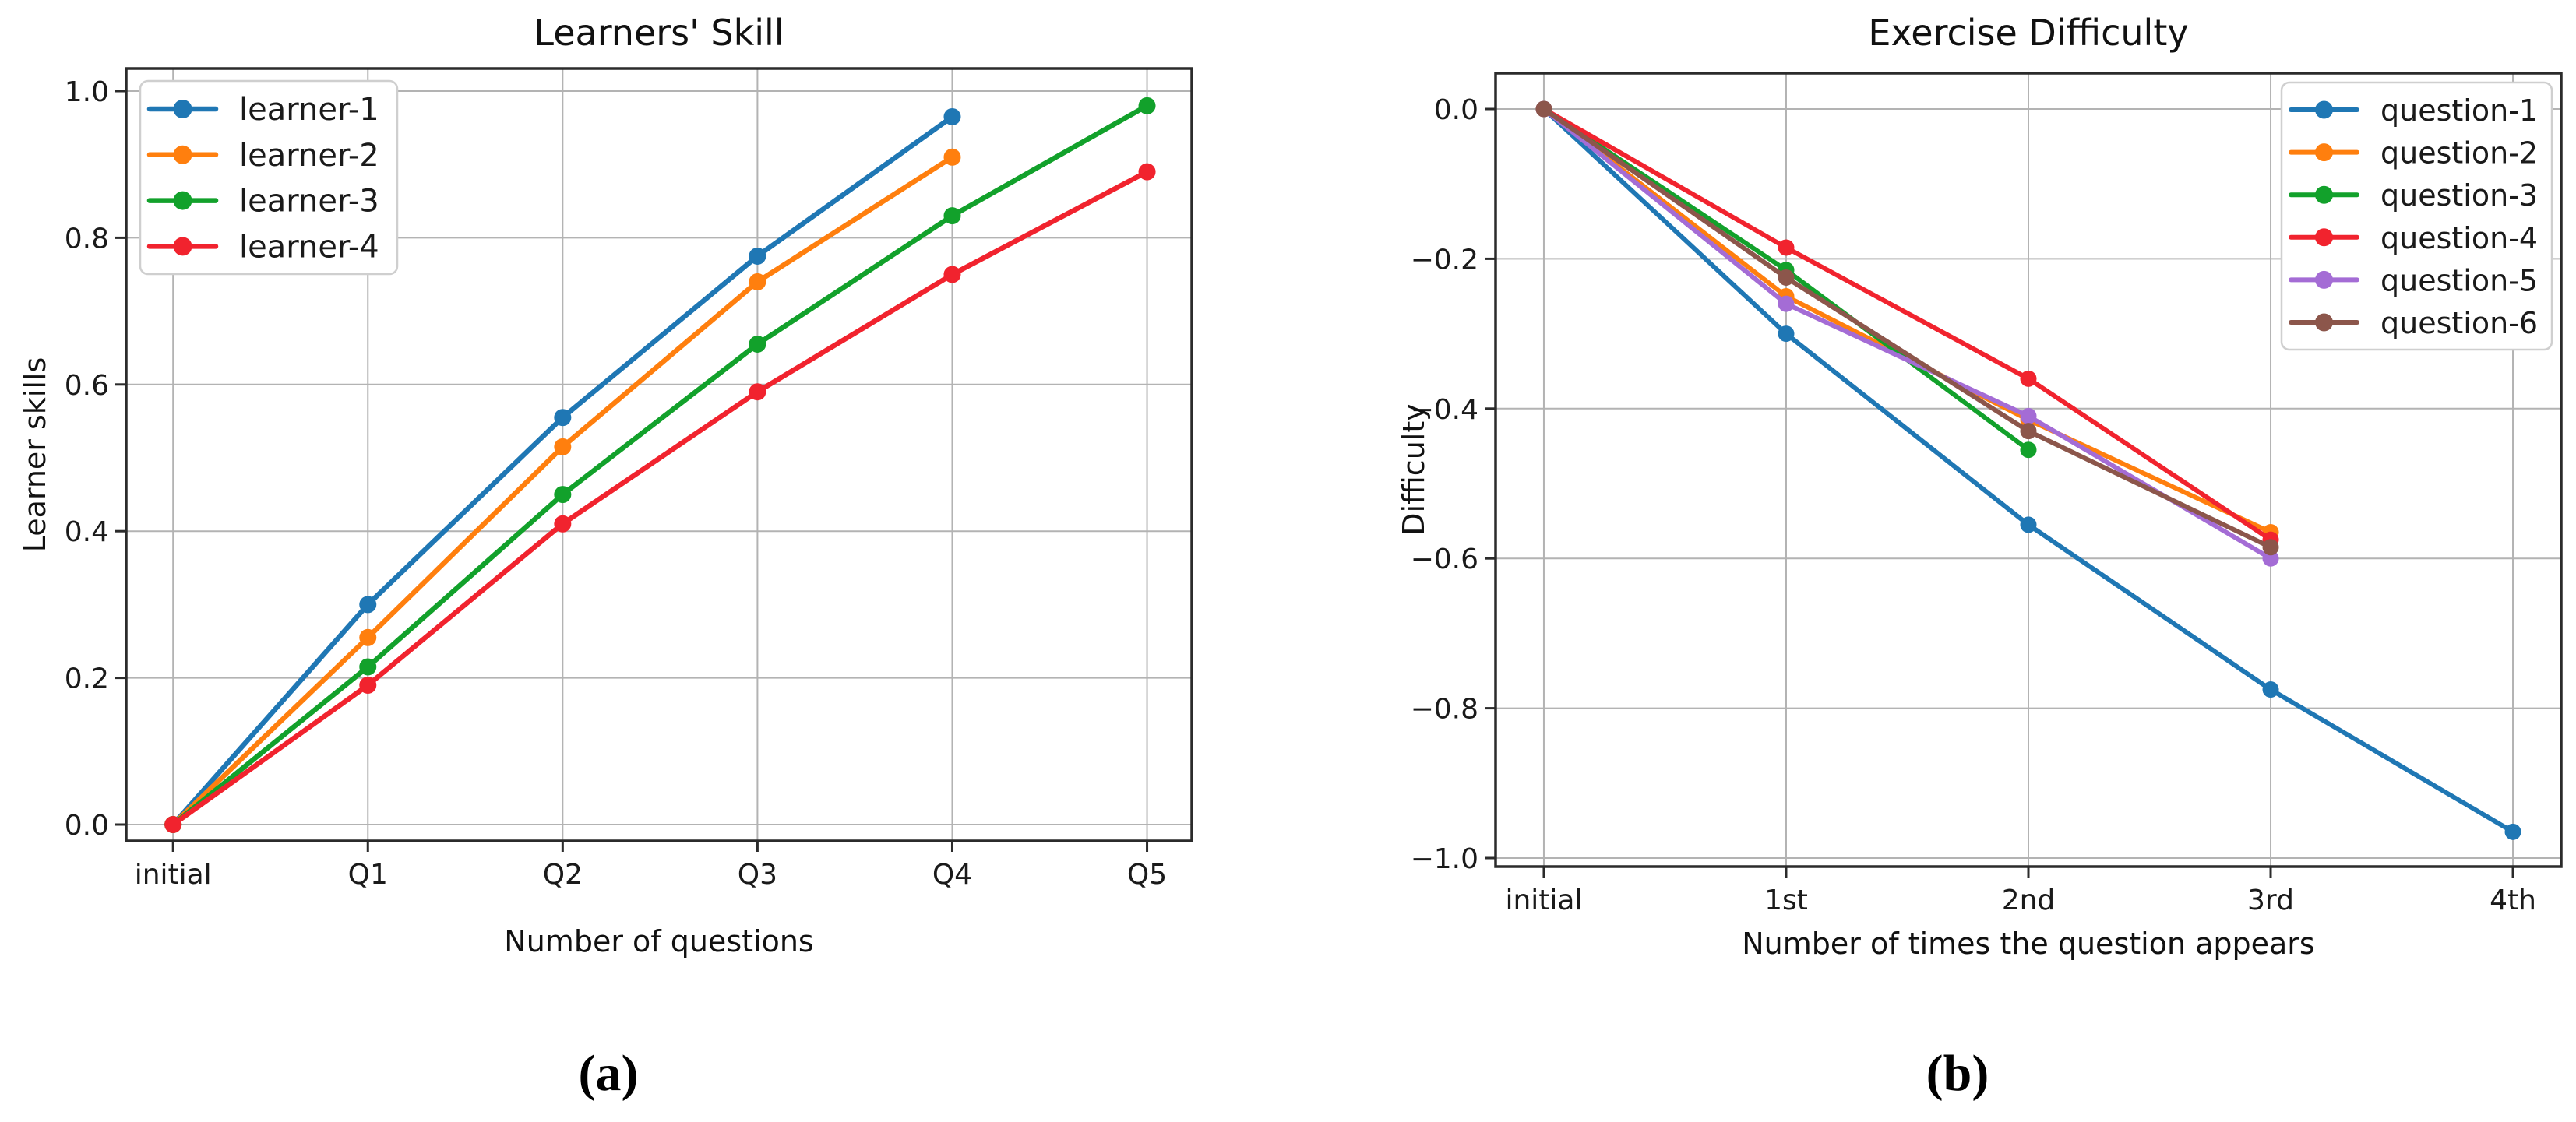 This screenshot has height=1122, width=2576. What do you see at coordinates (1444, 410) in the screenshot?
I see `y-tick-label: −0.4` at bounding box center [1444, 410].